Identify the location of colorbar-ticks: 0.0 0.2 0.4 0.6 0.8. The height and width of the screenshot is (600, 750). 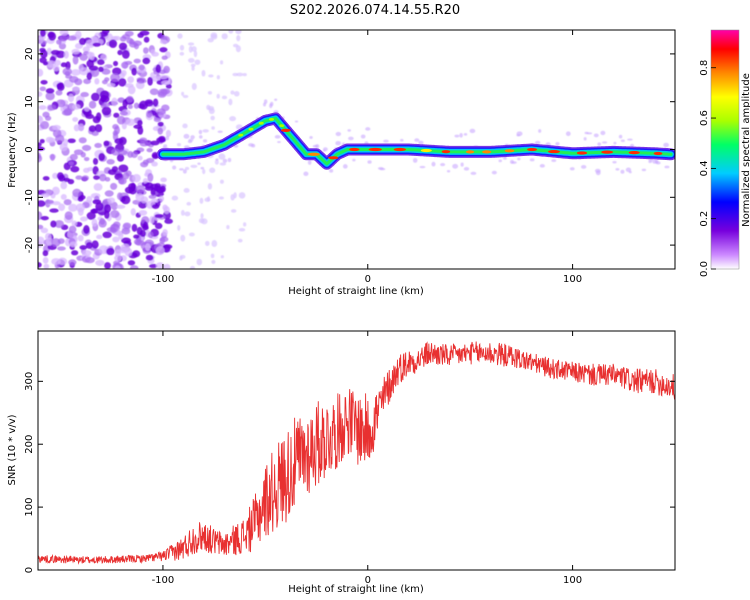
(707, 168).